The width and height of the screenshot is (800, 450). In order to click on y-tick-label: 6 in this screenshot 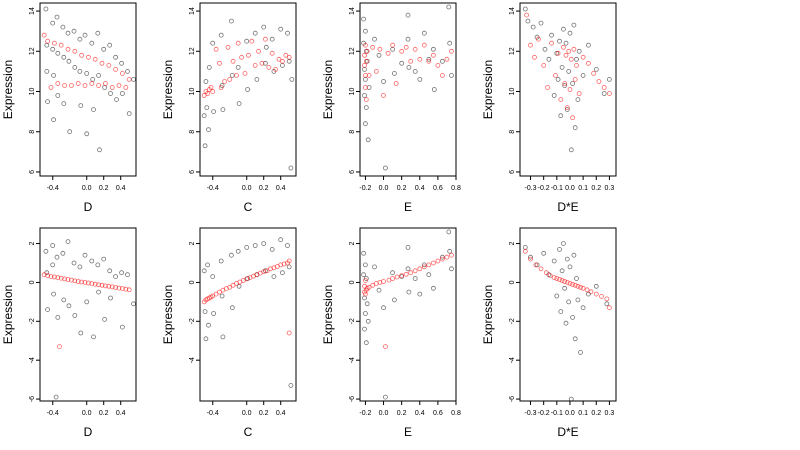, I will do `click(192, 172)`.